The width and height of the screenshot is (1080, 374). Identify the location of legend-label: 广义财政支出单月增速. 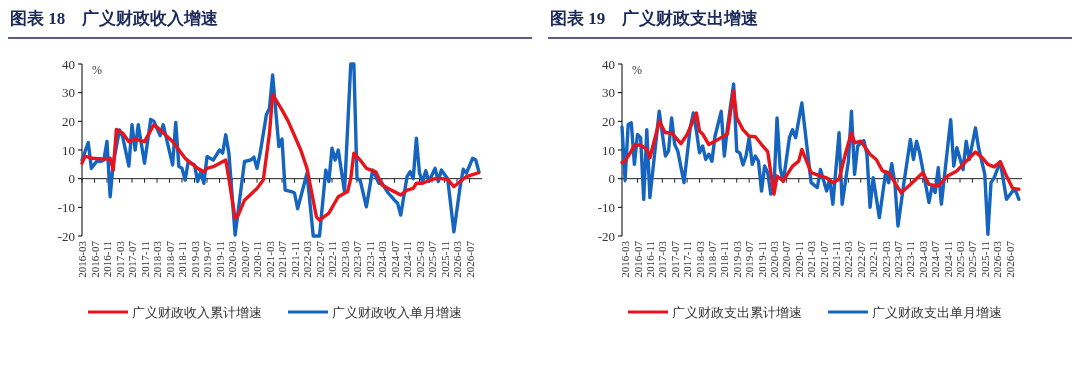
(937, 312).